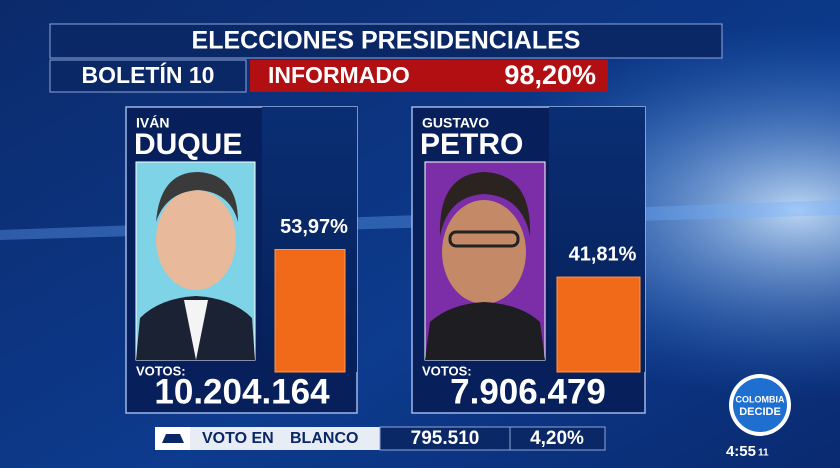 Image resolution: width=840 pixels, height=468 pixels. I want to click on last-name: PETRO, so click(471, 144).